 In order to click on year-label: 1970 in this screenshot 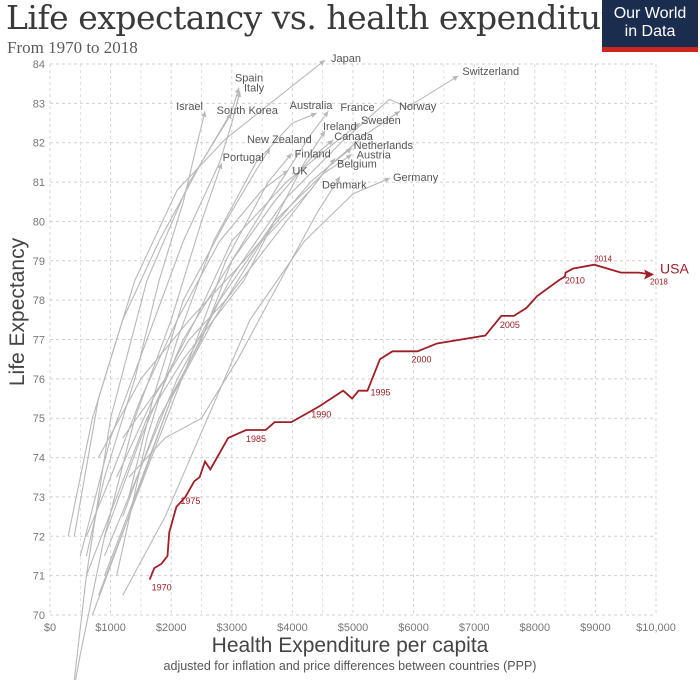, I will do `click(162, 588)`.